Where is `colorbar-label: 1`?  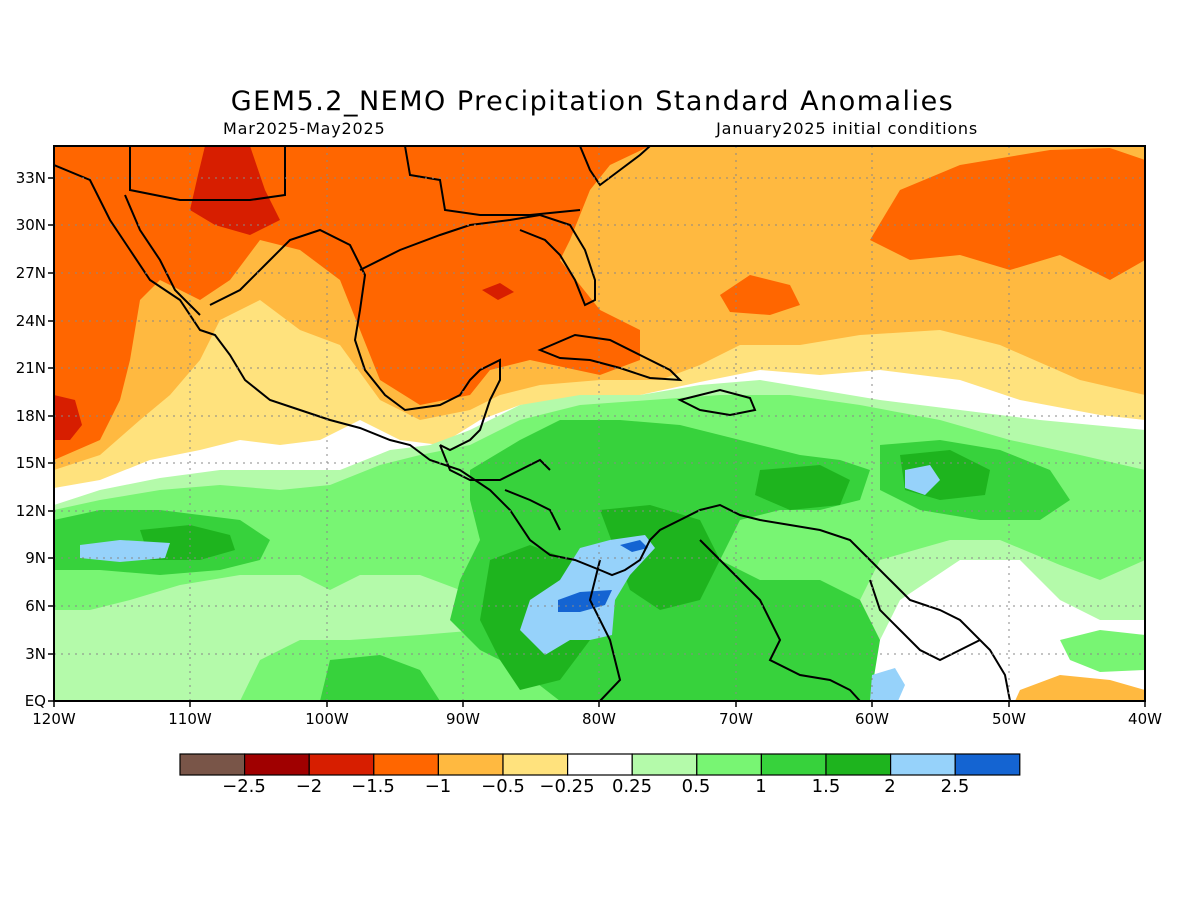 colorbar-label: 1 is located at coordinates (761, 786).